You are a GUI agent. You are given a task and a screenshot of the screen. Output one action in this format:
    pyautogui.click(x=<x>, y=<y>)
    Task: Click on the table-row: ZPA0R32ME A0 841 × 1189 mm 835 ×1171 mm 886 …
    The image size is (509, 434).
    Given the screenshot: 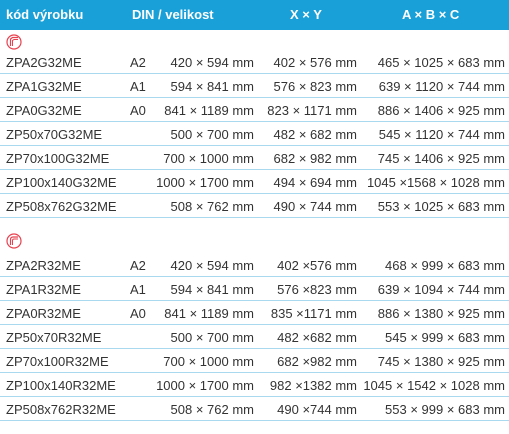 What is the action you would take?
    pyautogui.click(x=254, y=313)
    